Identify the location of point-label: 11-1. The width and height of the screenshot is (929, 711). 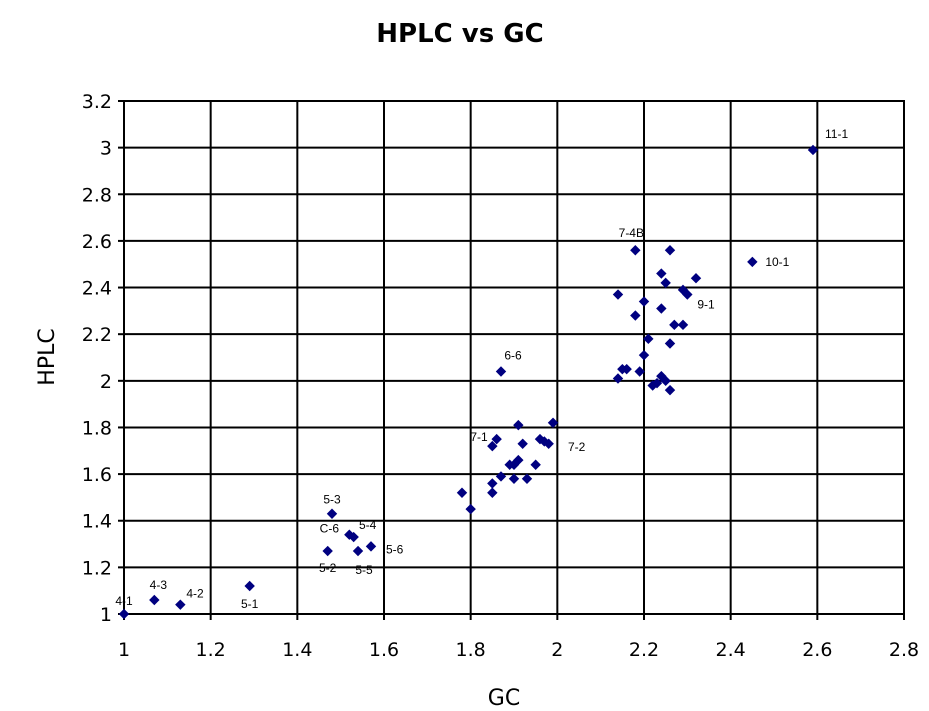
(836, 134).